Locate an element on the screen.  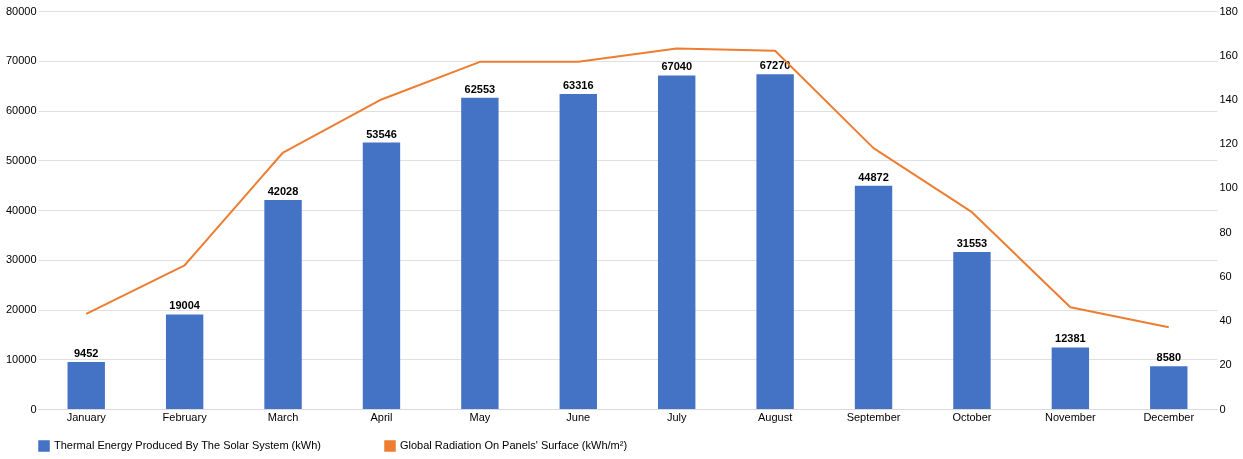
x-tick-label: October is located at coordinates (972, 416).